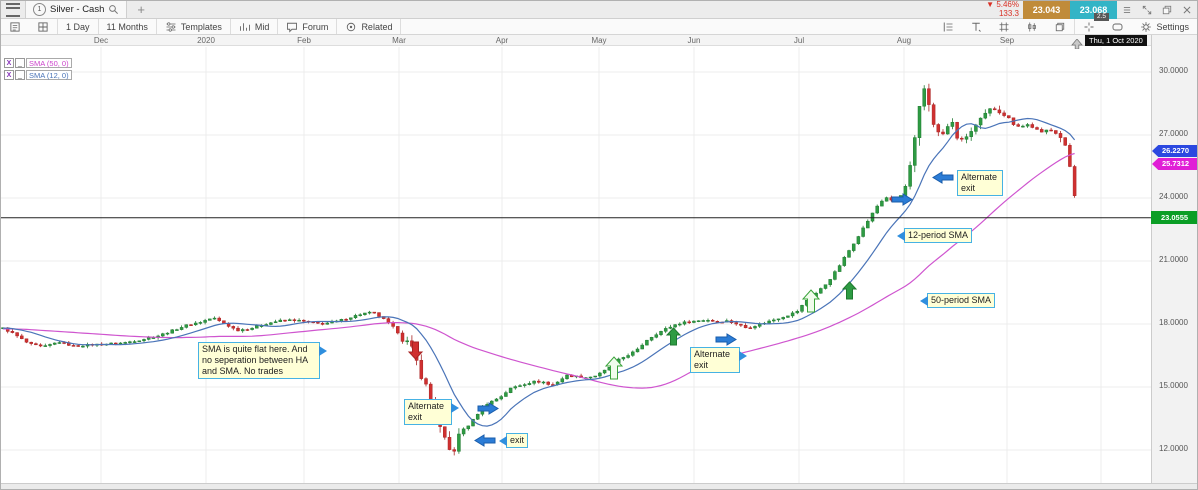 The height and width of the screenshot is (490, 1198). I want to click on layout-grid-icon, so click(43, 26).